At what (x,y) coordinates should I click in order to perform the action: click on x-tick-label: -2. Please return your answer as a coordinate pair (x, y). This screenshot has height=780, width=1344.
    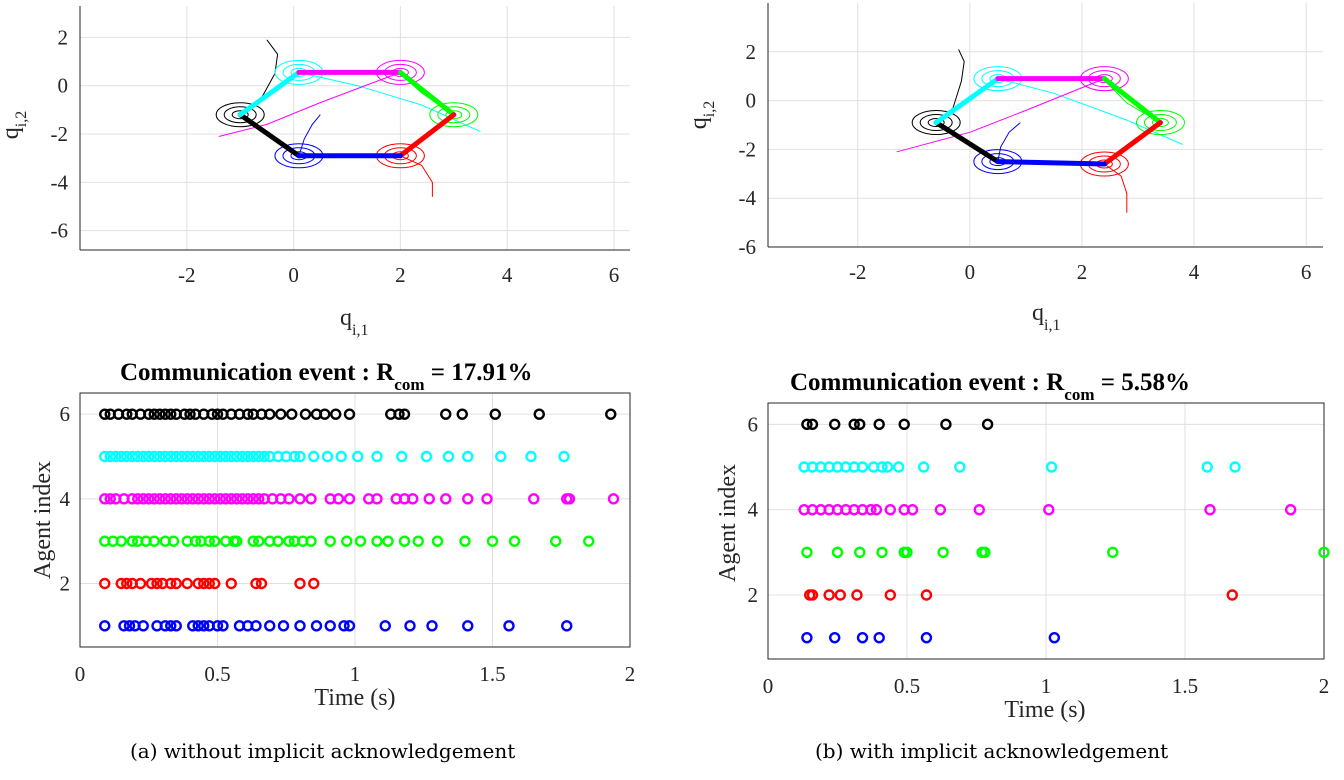
    Looking at the image, I should click on (187, 275).